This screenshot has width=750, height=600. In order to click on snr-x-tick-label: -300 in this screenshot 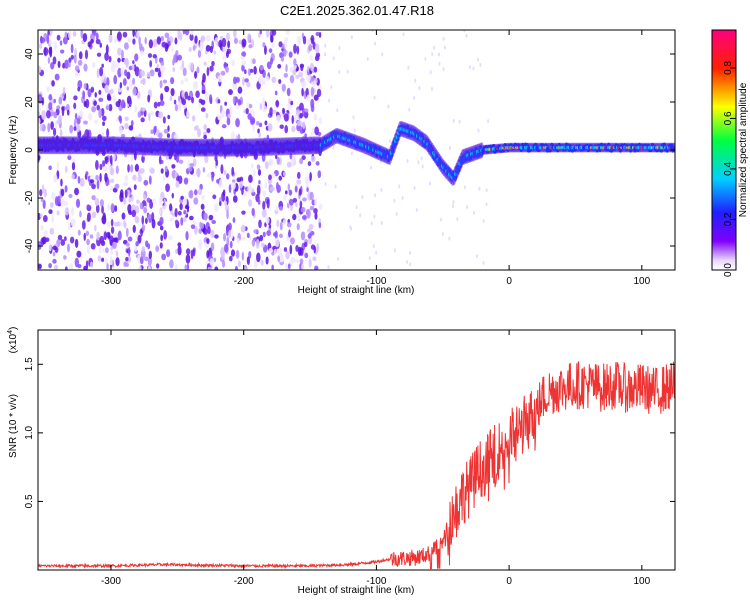, I will do `click(111, 581)`.